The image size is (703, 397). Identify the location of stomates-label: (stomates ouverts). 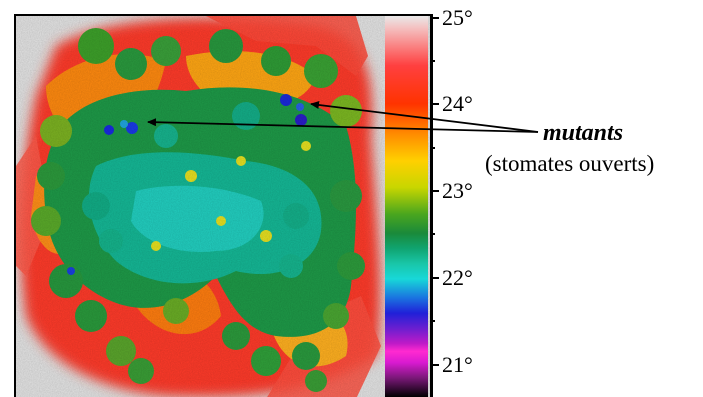
(570, 163).